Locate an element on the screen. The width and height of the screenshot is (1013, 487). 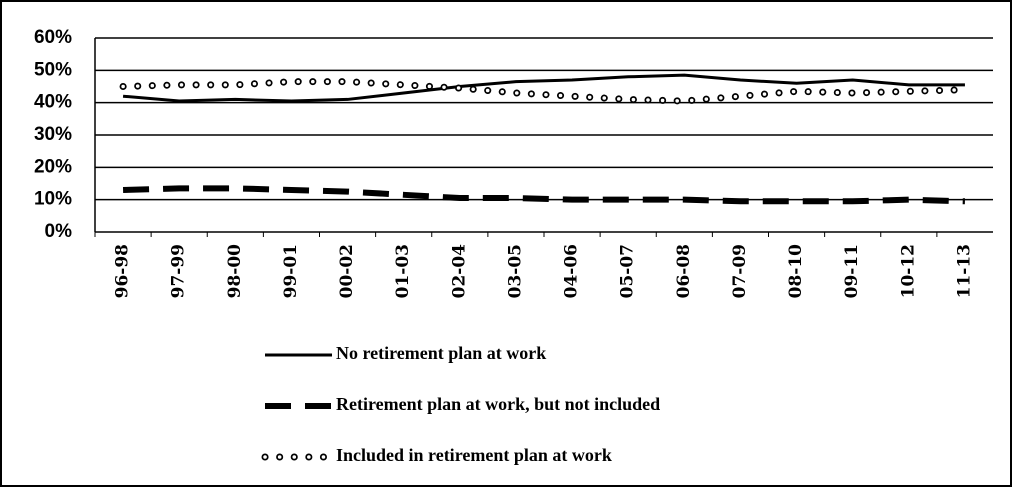
x-tick-label: 98-00 is located at coordinates (235, 271).